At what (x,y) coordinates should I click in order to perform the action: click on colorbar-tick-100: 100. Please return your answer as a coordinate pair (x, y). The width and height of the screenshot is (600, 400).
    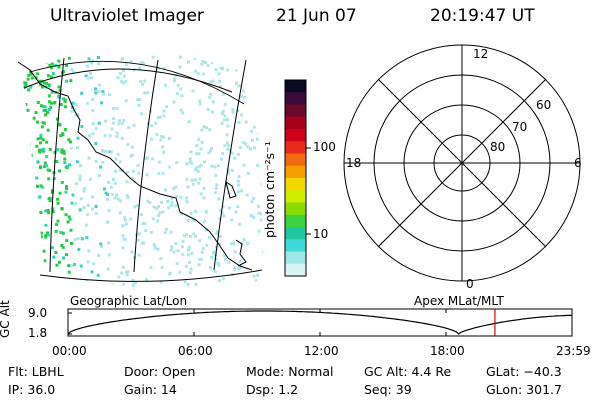
    Looking at the image, I should click on (324, 147).